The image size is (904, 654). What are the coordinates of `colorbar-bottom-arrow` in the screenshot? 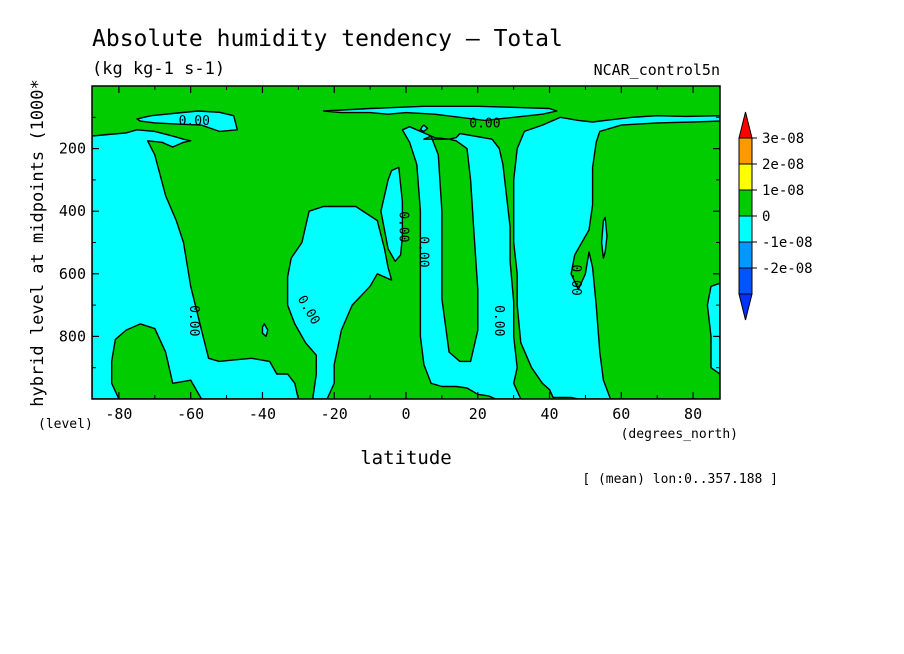 It's located at (745, 307).